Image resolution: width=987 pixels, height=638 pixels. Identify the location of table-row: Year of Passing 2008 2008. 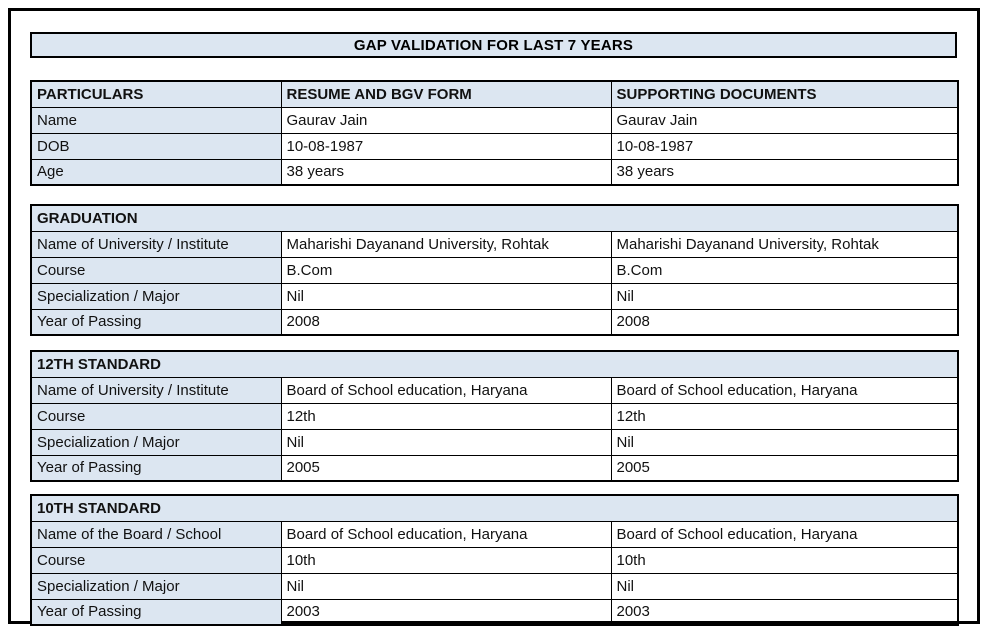
(494, 322).